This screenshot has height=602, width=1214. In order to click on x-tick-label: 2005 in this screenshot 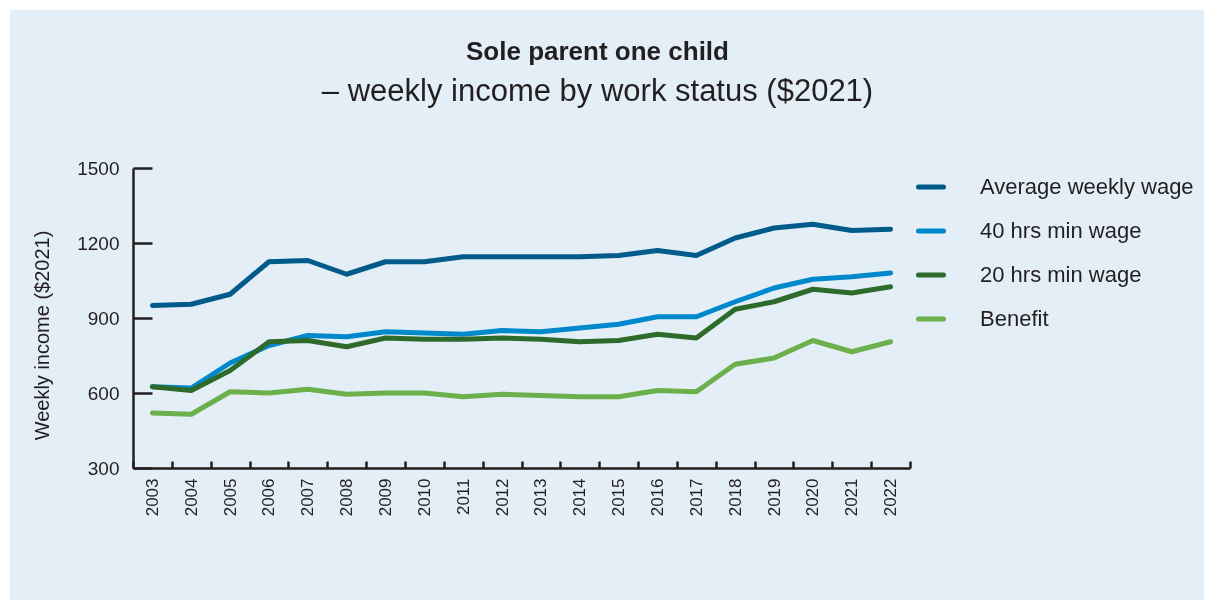, I will do `click(230, 497)`.